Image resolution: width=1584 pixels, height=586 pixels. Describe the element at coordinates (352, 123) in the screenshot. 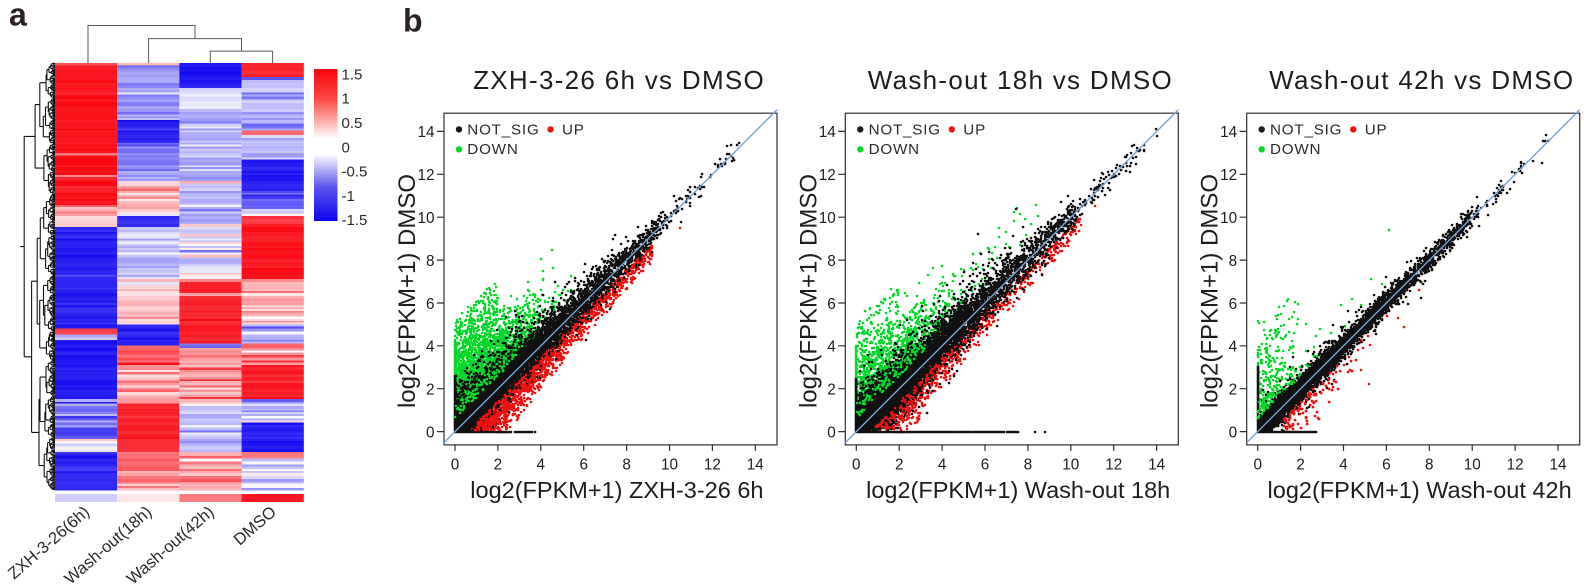

I see `svg-text: 0.5` at that location.